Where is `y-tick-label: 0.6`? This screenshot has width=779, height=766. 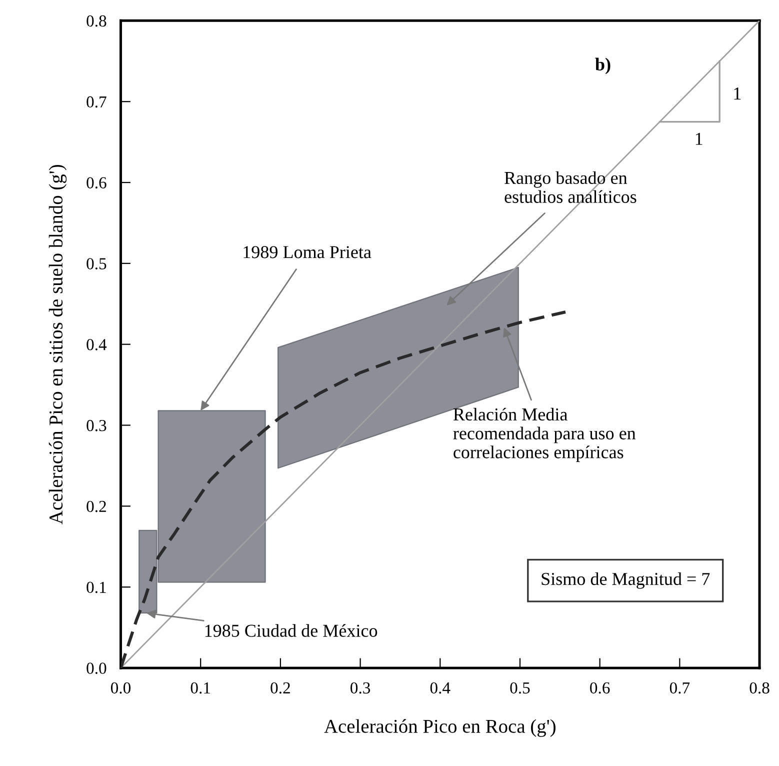 y-tick-label: 0.6 is located at coordinates (96, 183).